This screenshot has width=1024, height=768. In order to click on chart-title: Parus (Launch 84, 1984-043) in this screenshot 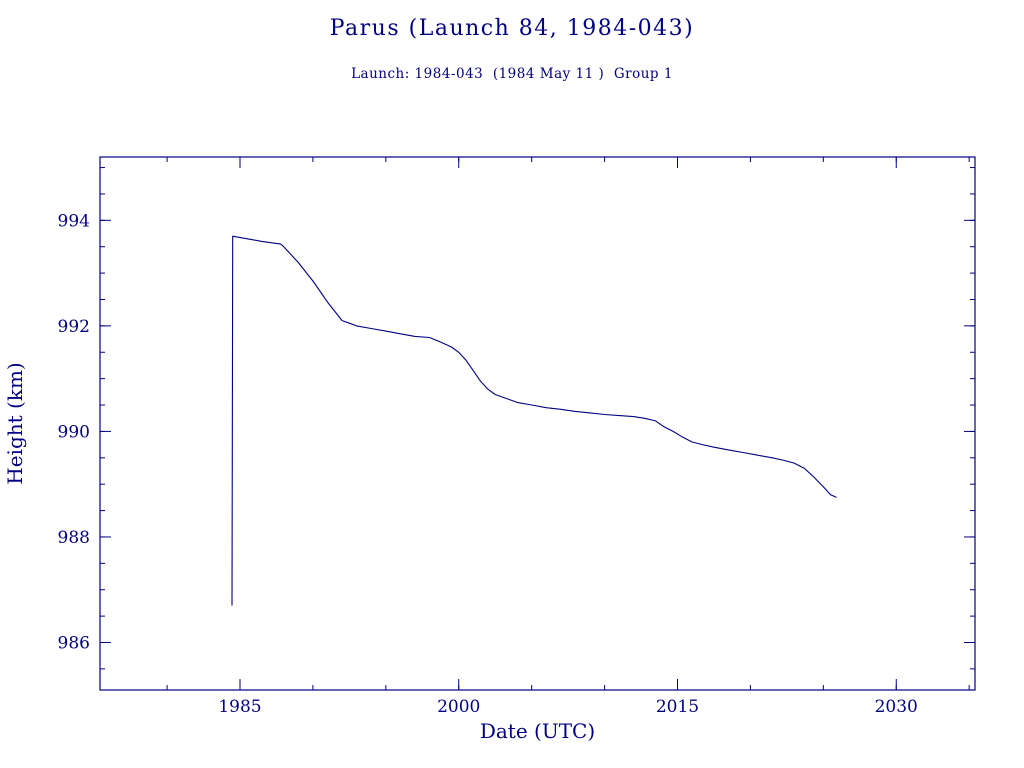, I will do `click(512, 28)`.